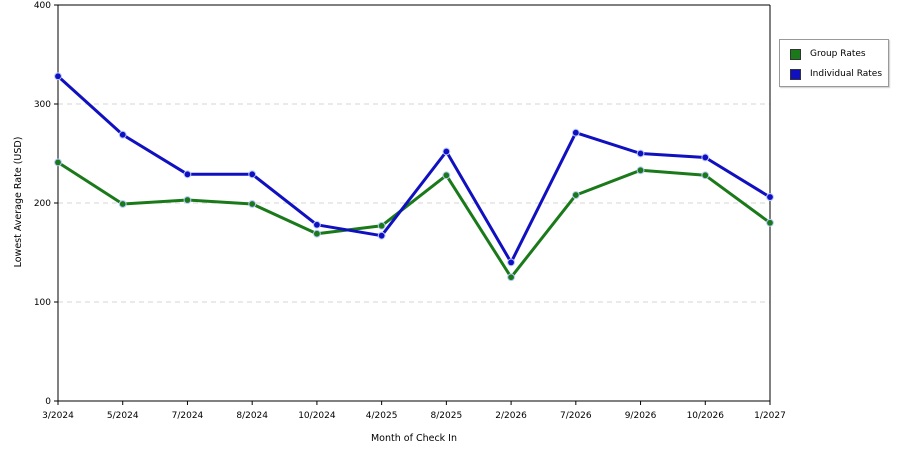  Describe the element at coordinates (58, 416) in the screenshot. I see `x-tick-label-0: 3/2024` at that location.